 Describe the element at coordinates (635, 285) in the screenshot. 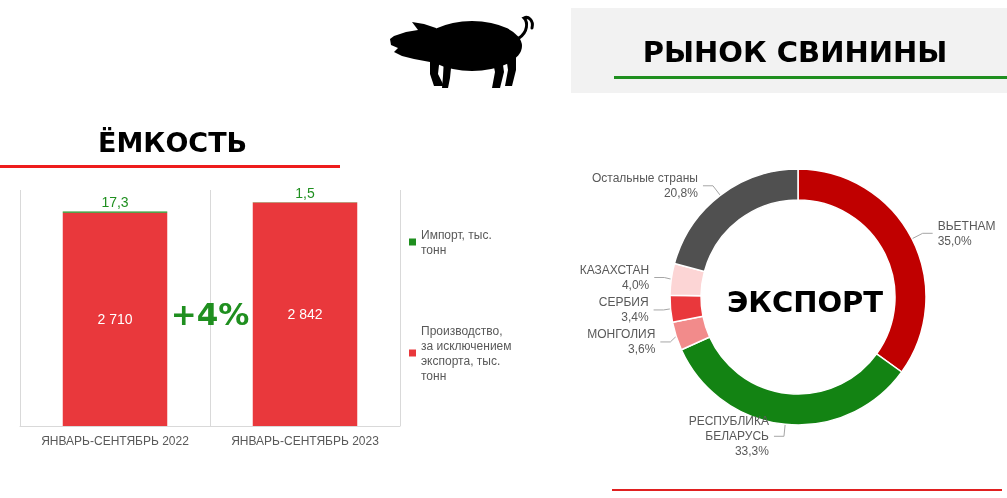

I see `data-label: 4,0%` at that location.